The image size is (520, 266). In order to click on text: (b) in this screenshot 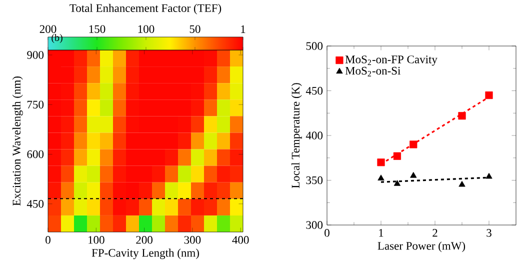, I will do `click(57, 39)`.